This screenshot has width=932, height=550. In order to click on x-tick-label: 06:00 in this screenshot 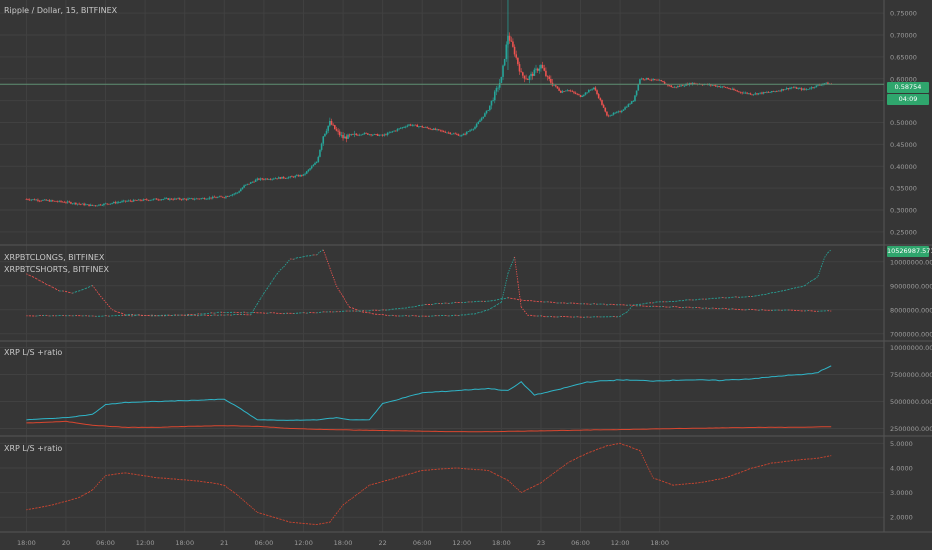, I will do `click(580, 543)`.